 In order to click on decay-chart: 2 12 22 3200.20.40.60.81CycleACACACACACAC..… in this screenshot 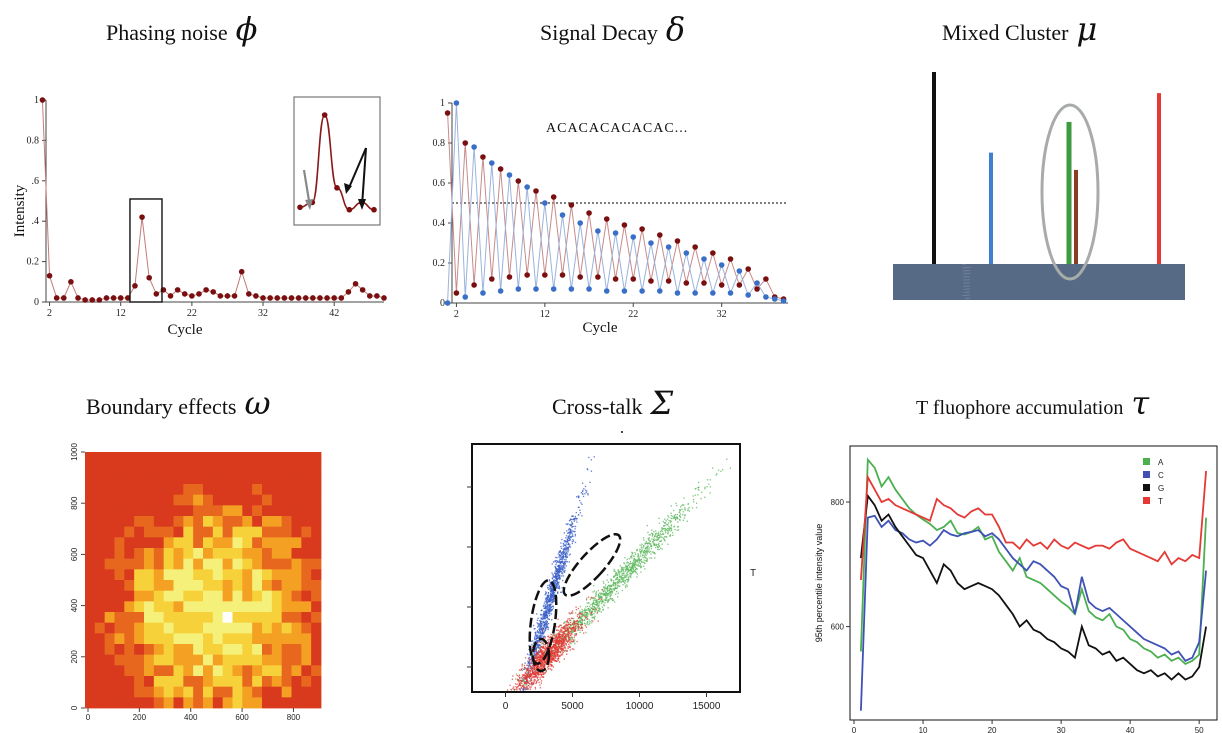, I will do `click(610, 217)`.